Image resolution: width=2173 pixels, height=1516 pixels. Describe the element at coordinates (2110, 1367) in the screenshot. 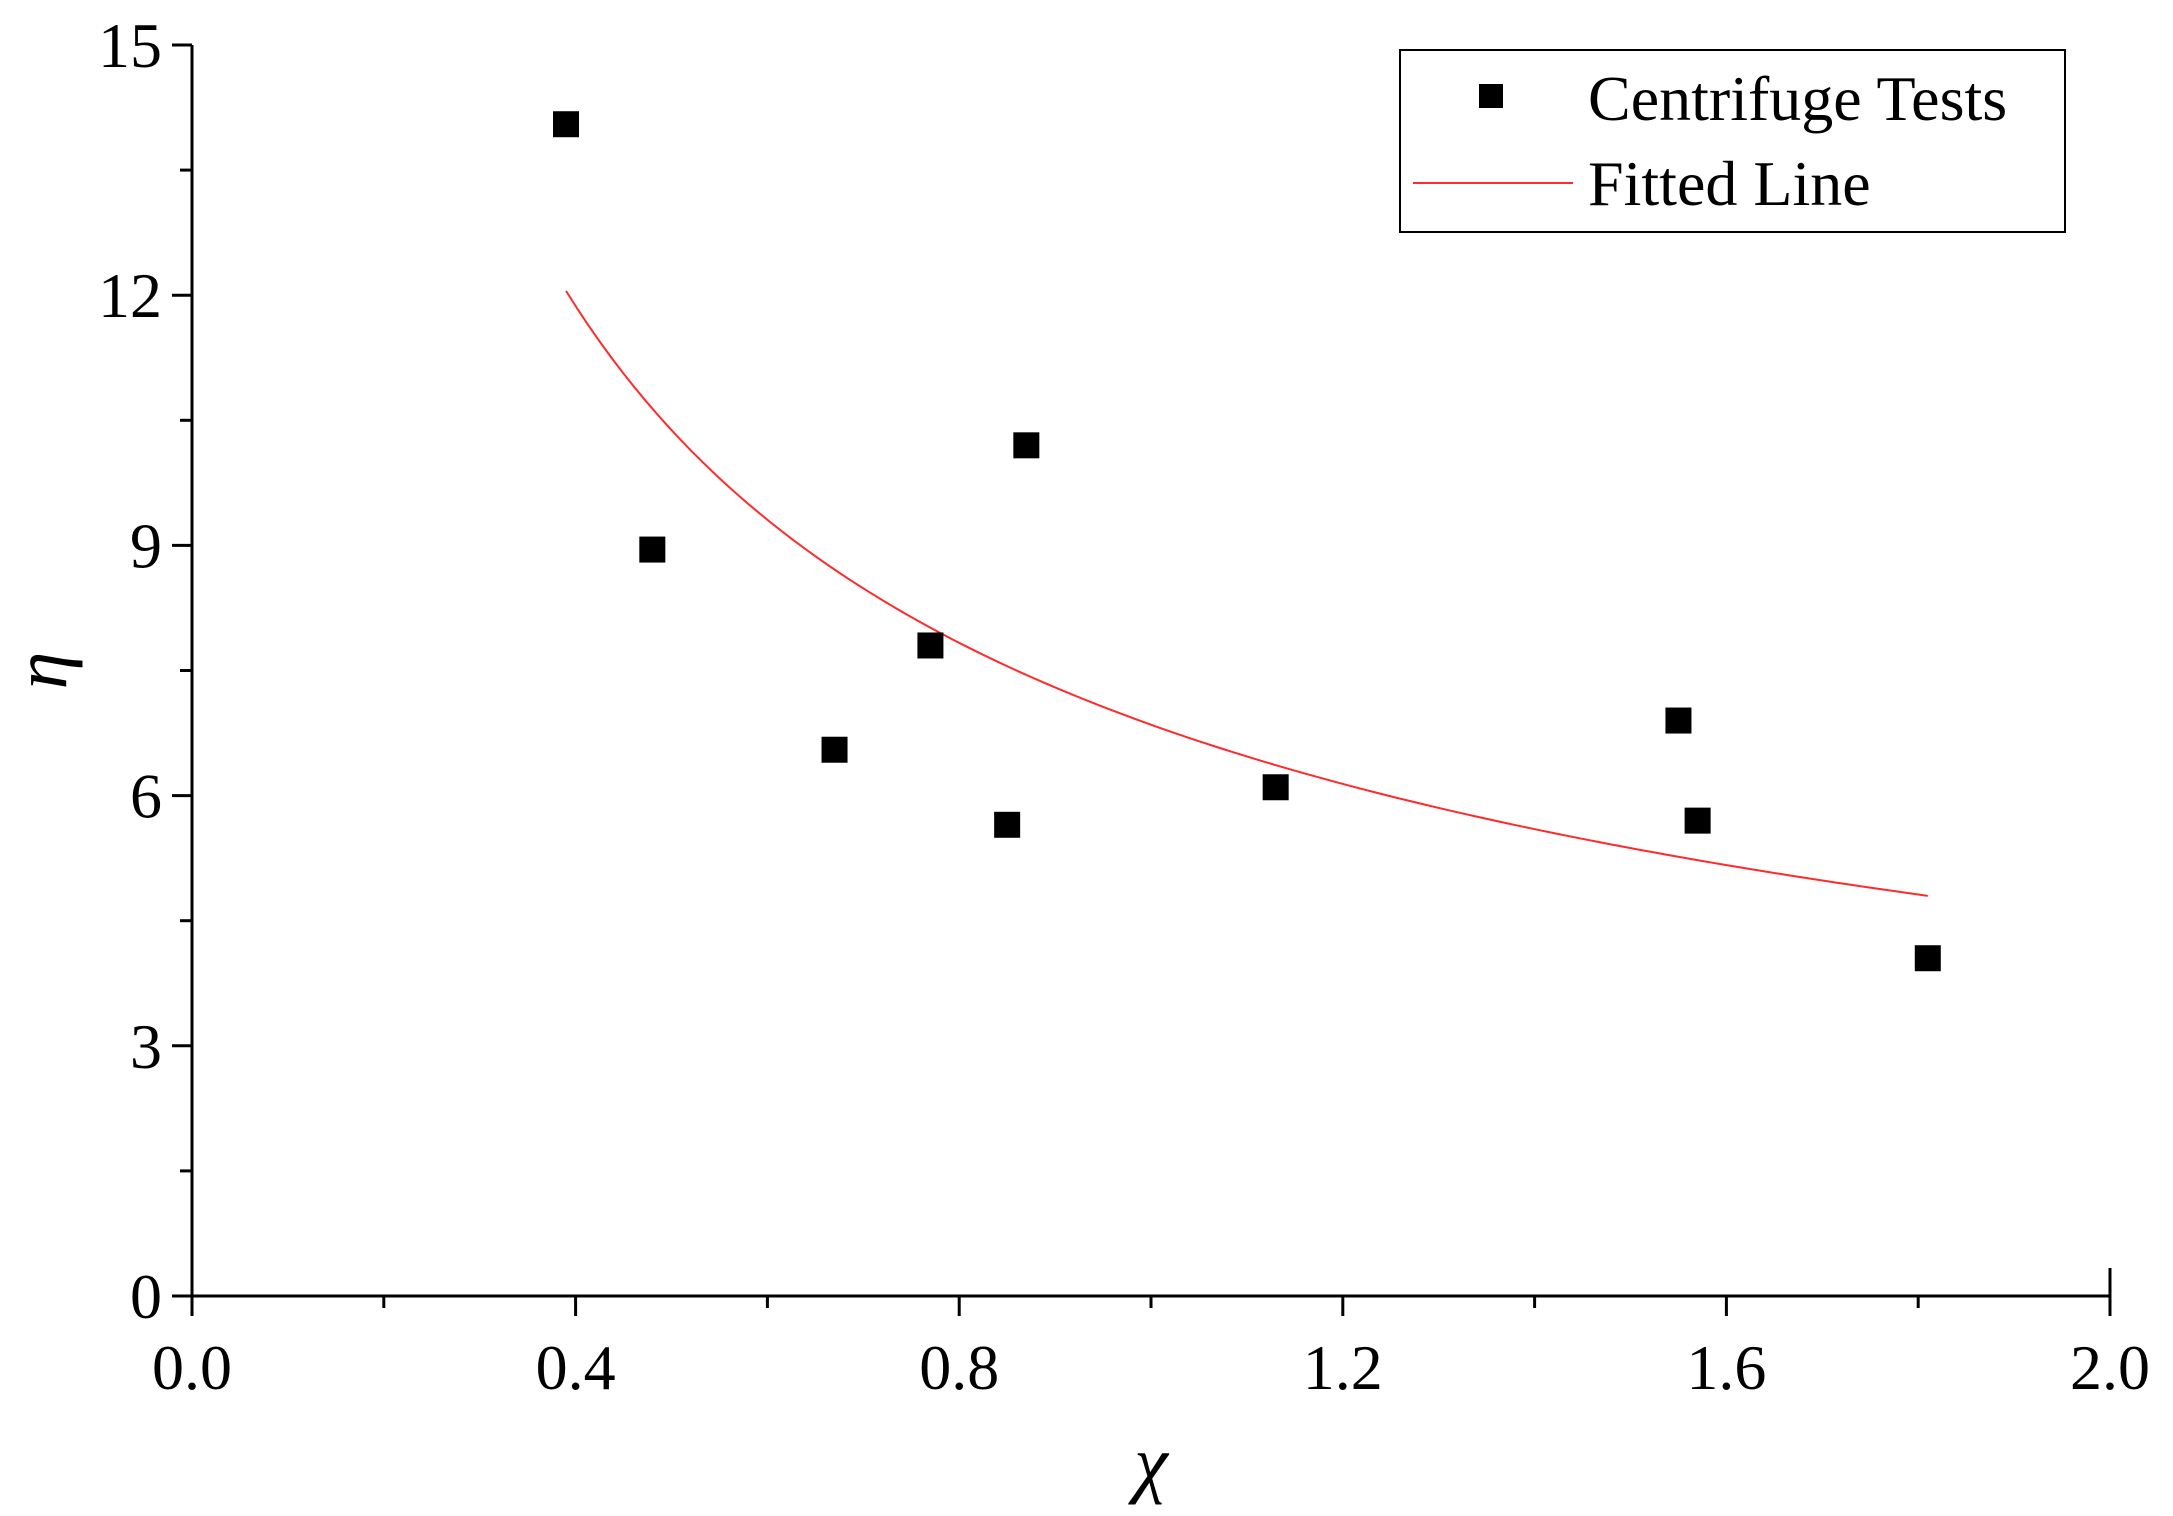

I see `x-tick-label: 2.0` at that location.